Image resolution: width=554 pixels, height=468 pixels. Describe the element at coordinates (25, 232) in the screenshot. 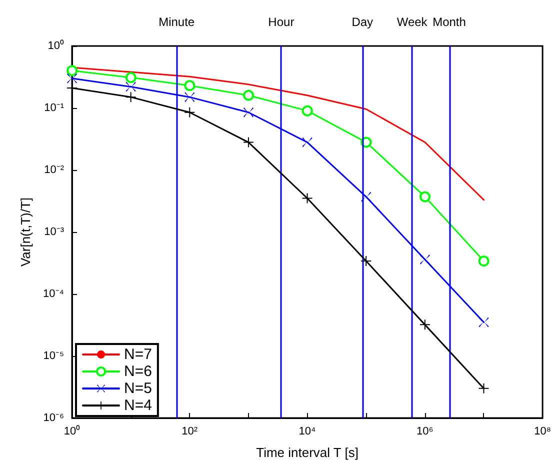

I see `y-axis-title: Var[n(t,T)/T]` at that location.